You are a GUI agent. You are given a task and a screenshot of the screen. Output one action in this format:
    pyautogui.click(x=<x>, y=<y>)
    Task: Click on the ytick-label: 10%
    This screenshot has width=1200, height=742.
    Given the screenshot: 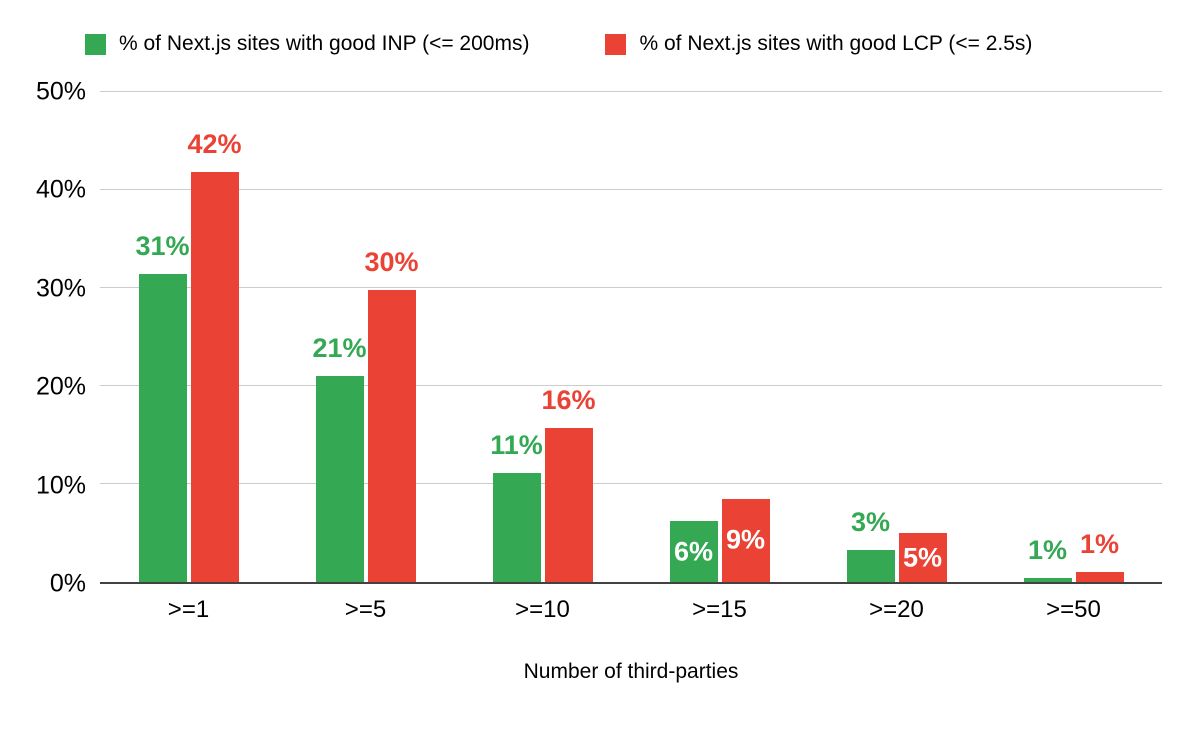 What is the action you would take?
    pyautogui.click(x=60, y=485)
    